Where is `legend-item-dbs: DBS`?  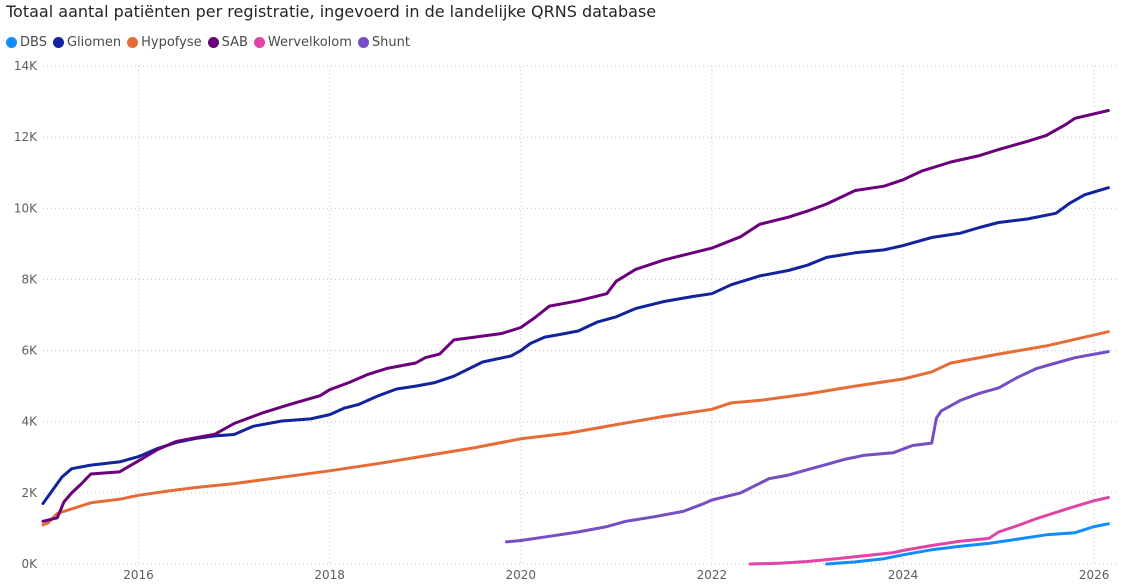
legend-item-dbs: DBS is located at coordinates (26, 42).